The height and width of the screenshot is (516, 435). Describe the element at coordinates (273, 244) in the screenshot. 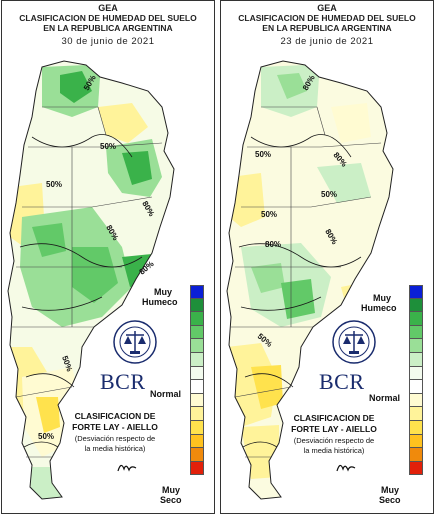

I see `contour-label: 80%` at that location.